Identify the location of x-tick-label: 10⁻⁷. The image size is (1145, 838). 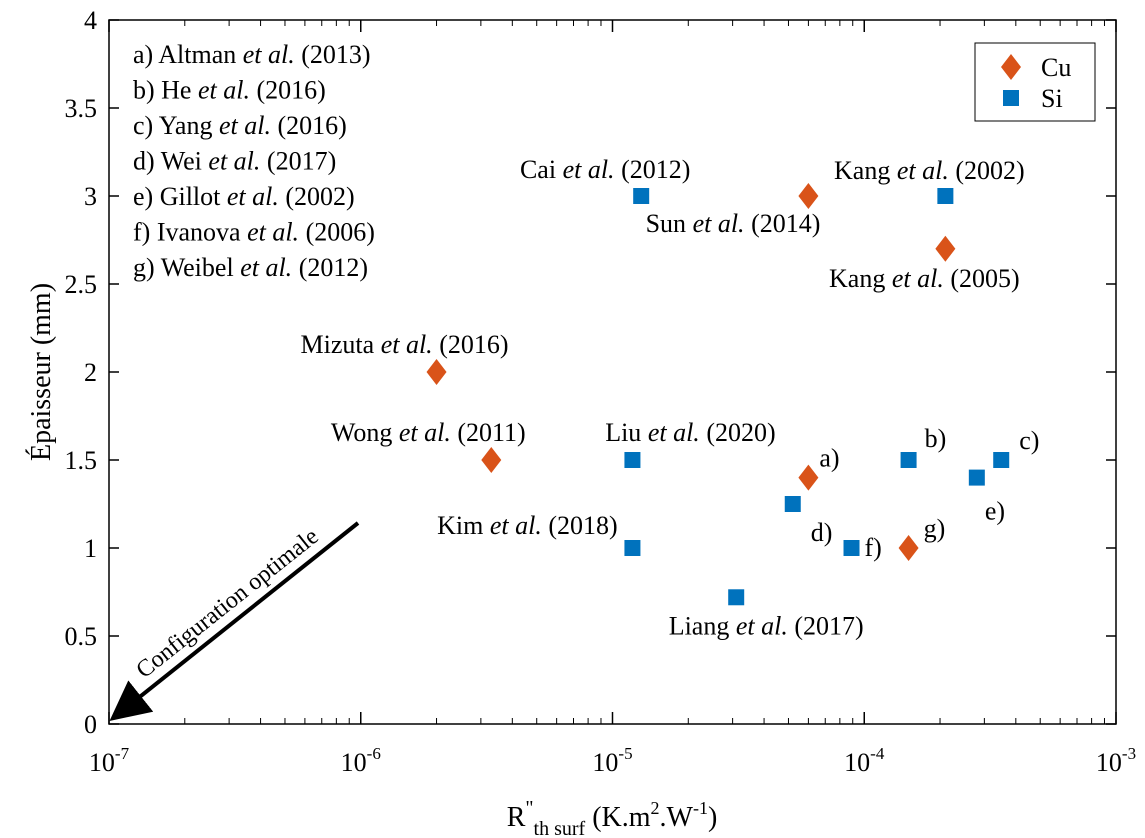
(109, 760).